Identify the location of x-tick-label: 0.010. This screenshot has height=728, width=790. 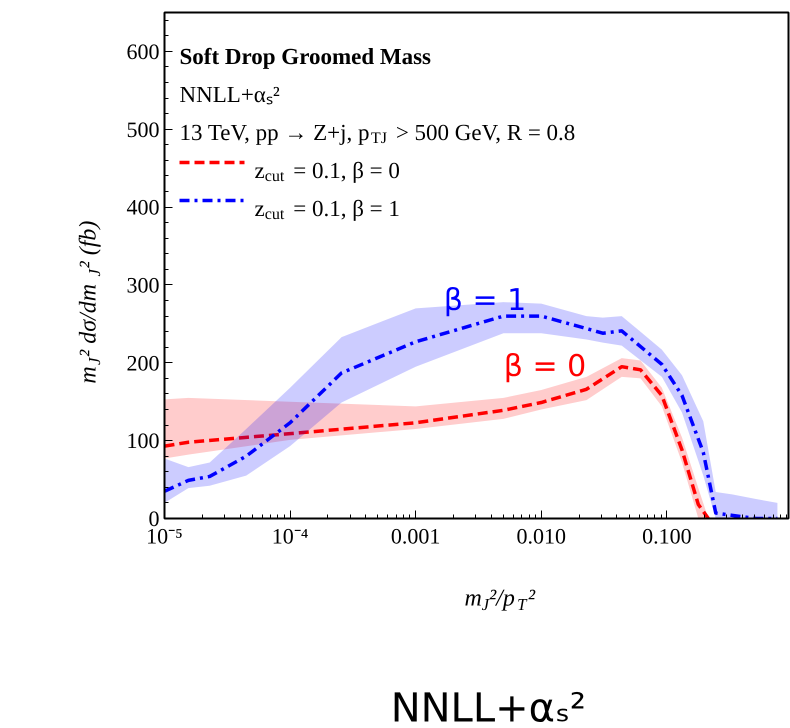
(541, 536).